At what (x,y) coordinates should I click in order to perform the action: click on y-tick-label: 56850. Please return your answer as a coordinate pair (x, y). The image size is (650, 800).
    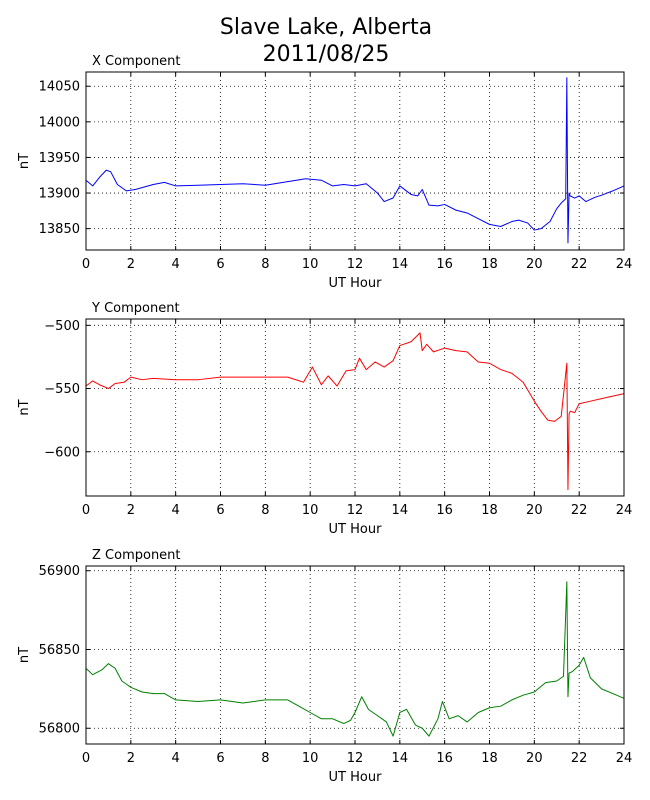
    Looking at the image, I should click on (59, 650).